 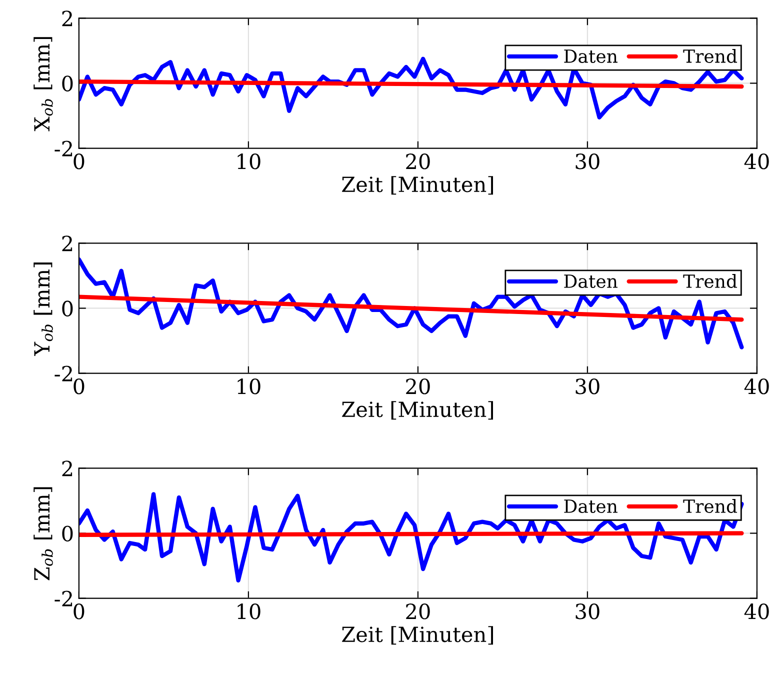 What do you see at coordinates (43, 533) in the screenshot?
I see `y-axis-title: Z$_{ob}$ [mm]` at bounding box center [43, 533].